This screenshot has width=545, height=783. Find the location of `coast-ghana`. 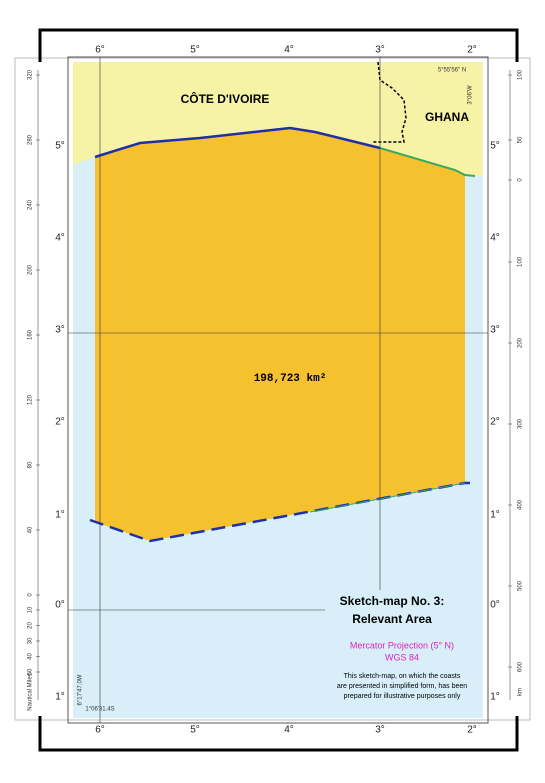

coast-ghana is located at coordinates (427, 162).